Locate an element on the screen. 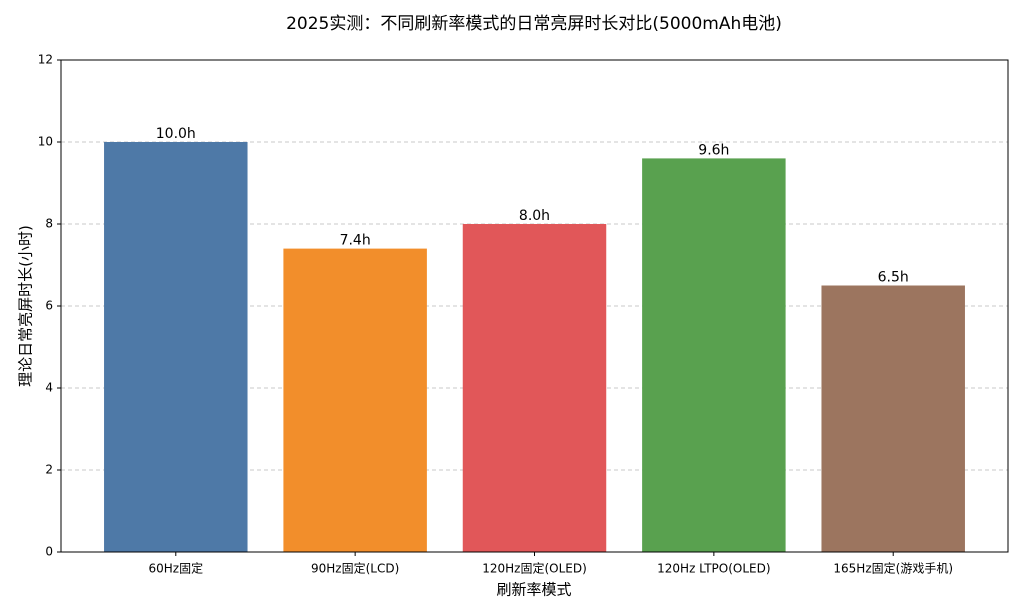 The width and height of the screenshot is (1024, 614). y-tick-label: 2 is located at coordinates (49, 470).